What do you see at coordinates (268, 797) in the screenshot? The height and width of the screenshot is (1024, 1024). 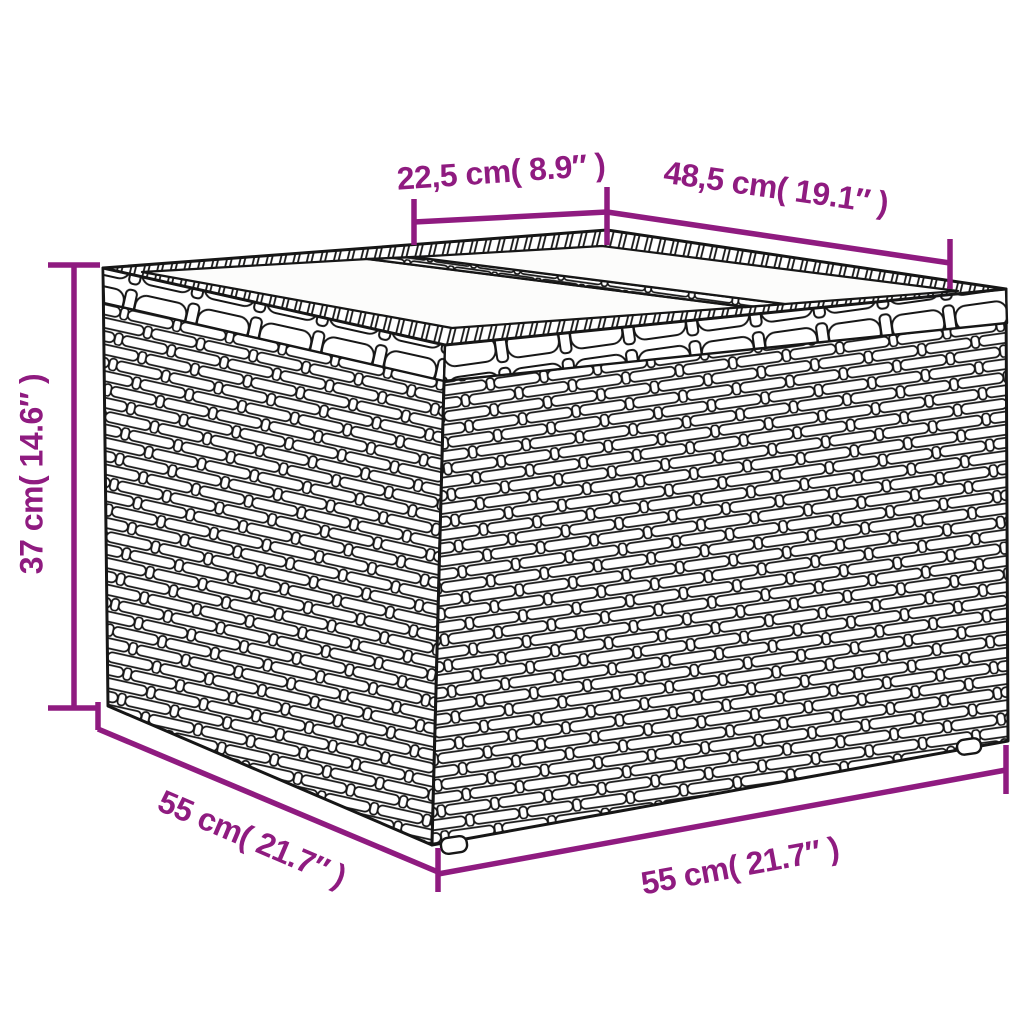 I see `dimension-line-depth` at bounding box center [268, 797].